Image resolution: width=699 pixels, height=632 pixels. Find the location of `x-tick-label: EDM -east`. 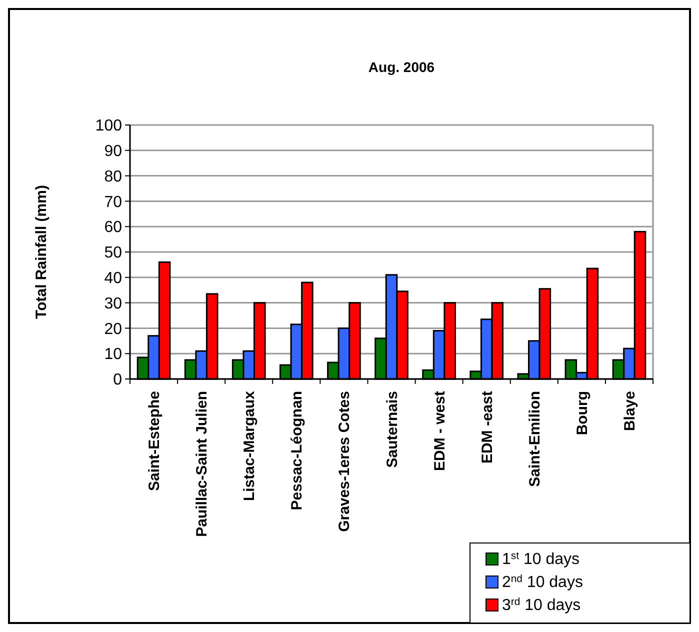

x-tick-label: EDM -east is located at coordinates (487, 427).